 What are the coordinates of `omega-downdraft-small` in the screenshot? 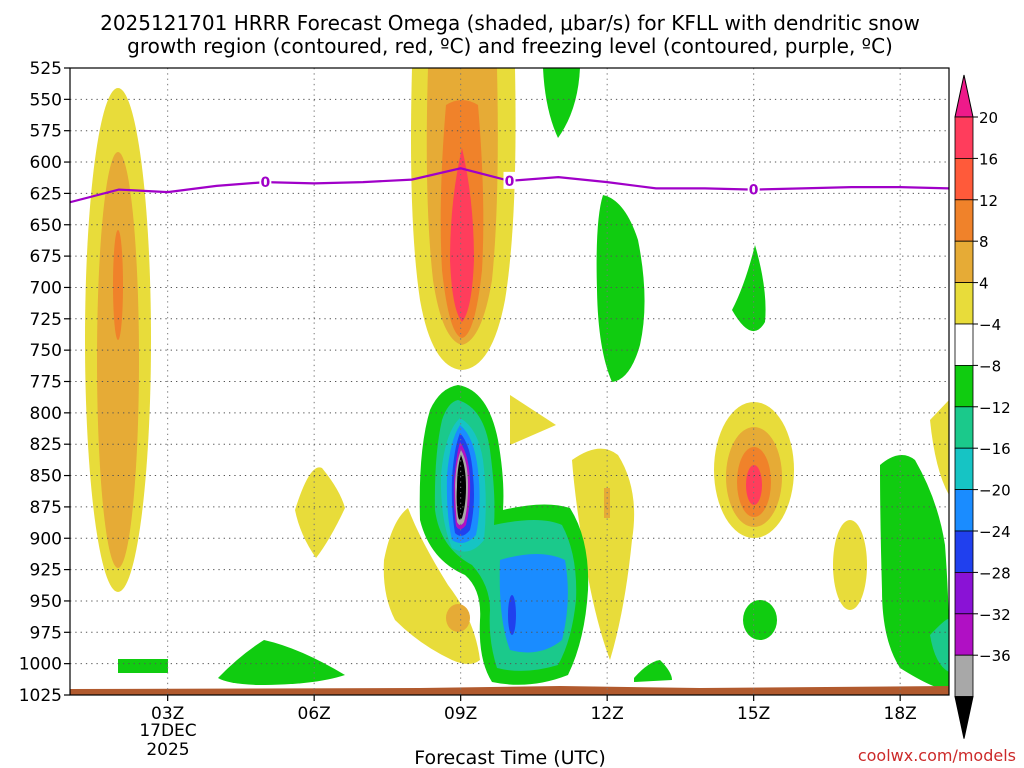 It's located at (749, 288).